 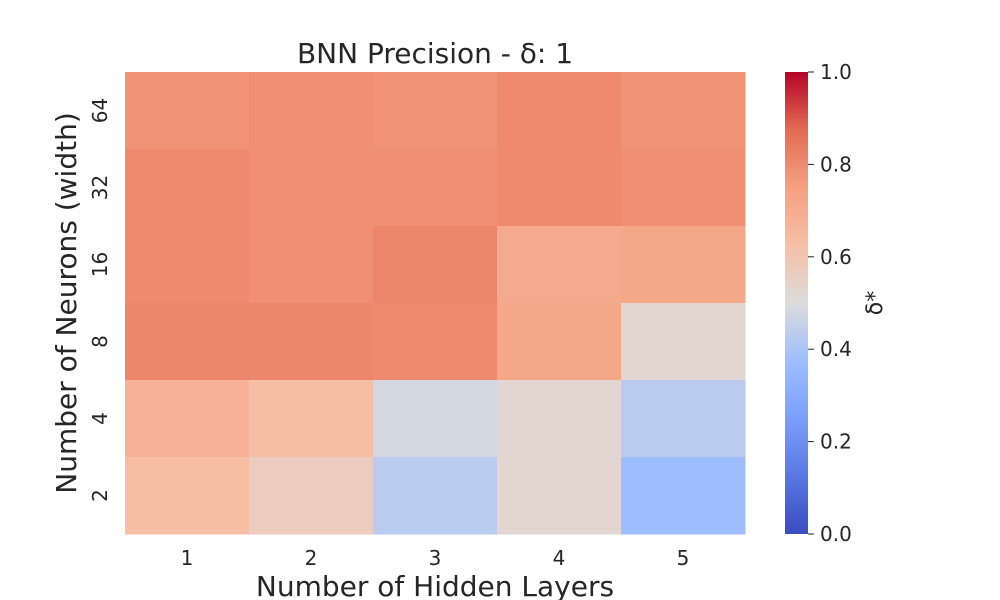 I want to click on y-tick-label: 32, so click(x=100, y=187).